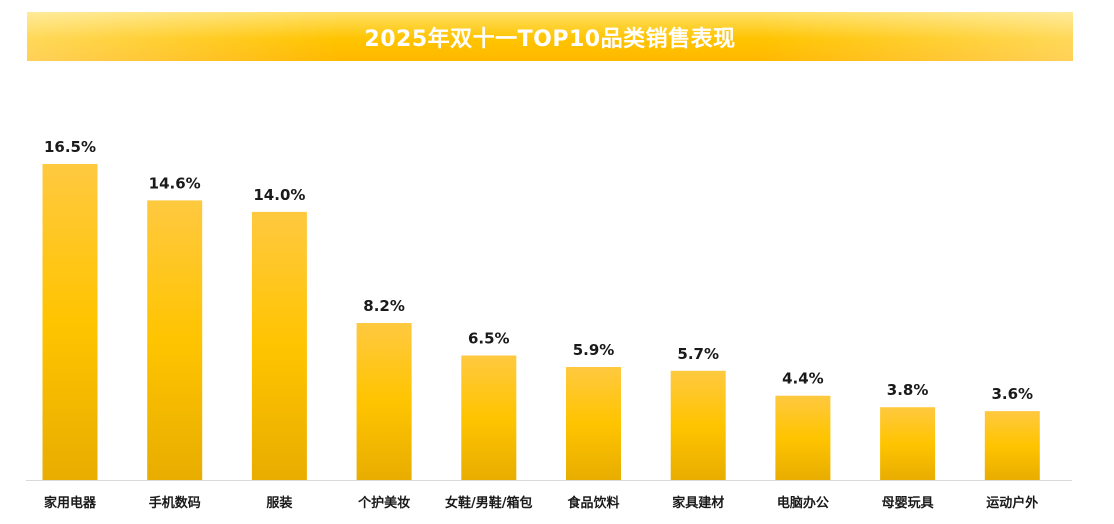 This screenshot has height=524, width=1114. Describe the element at coordinates (908, 390) in the screenshot. I see `data-label-9: 3.8%` at that location.